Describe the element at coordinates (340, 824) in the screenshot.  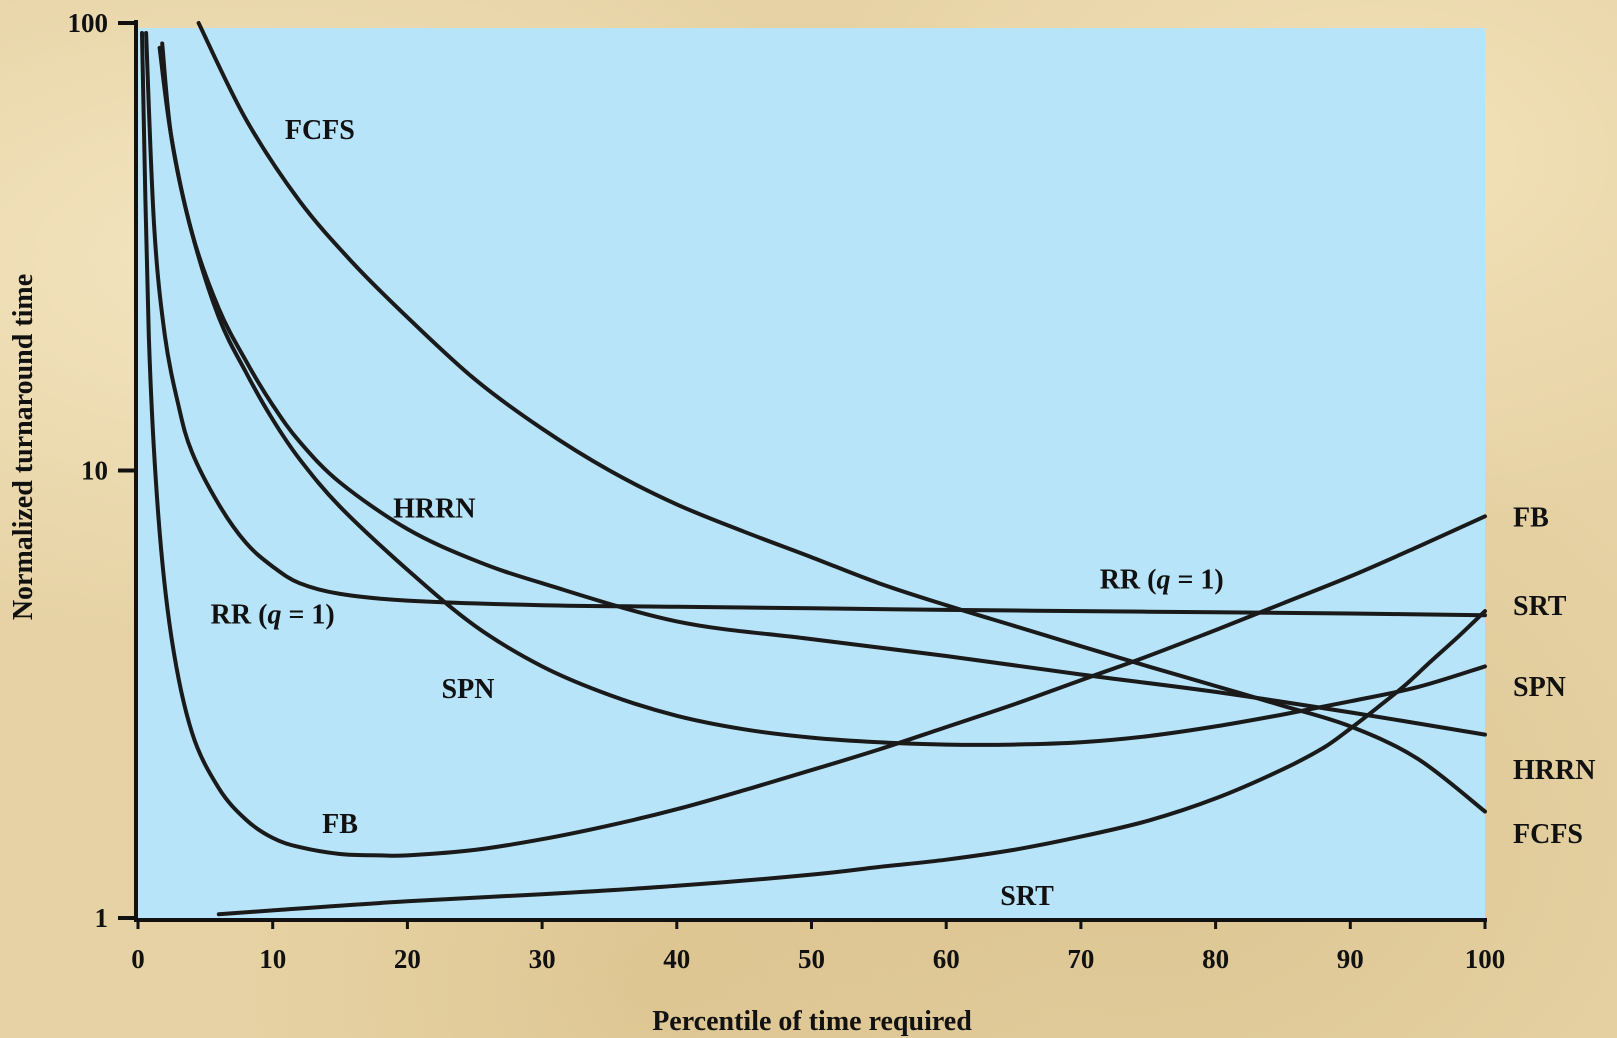
I see `curve-label-fb: FB` at that location.